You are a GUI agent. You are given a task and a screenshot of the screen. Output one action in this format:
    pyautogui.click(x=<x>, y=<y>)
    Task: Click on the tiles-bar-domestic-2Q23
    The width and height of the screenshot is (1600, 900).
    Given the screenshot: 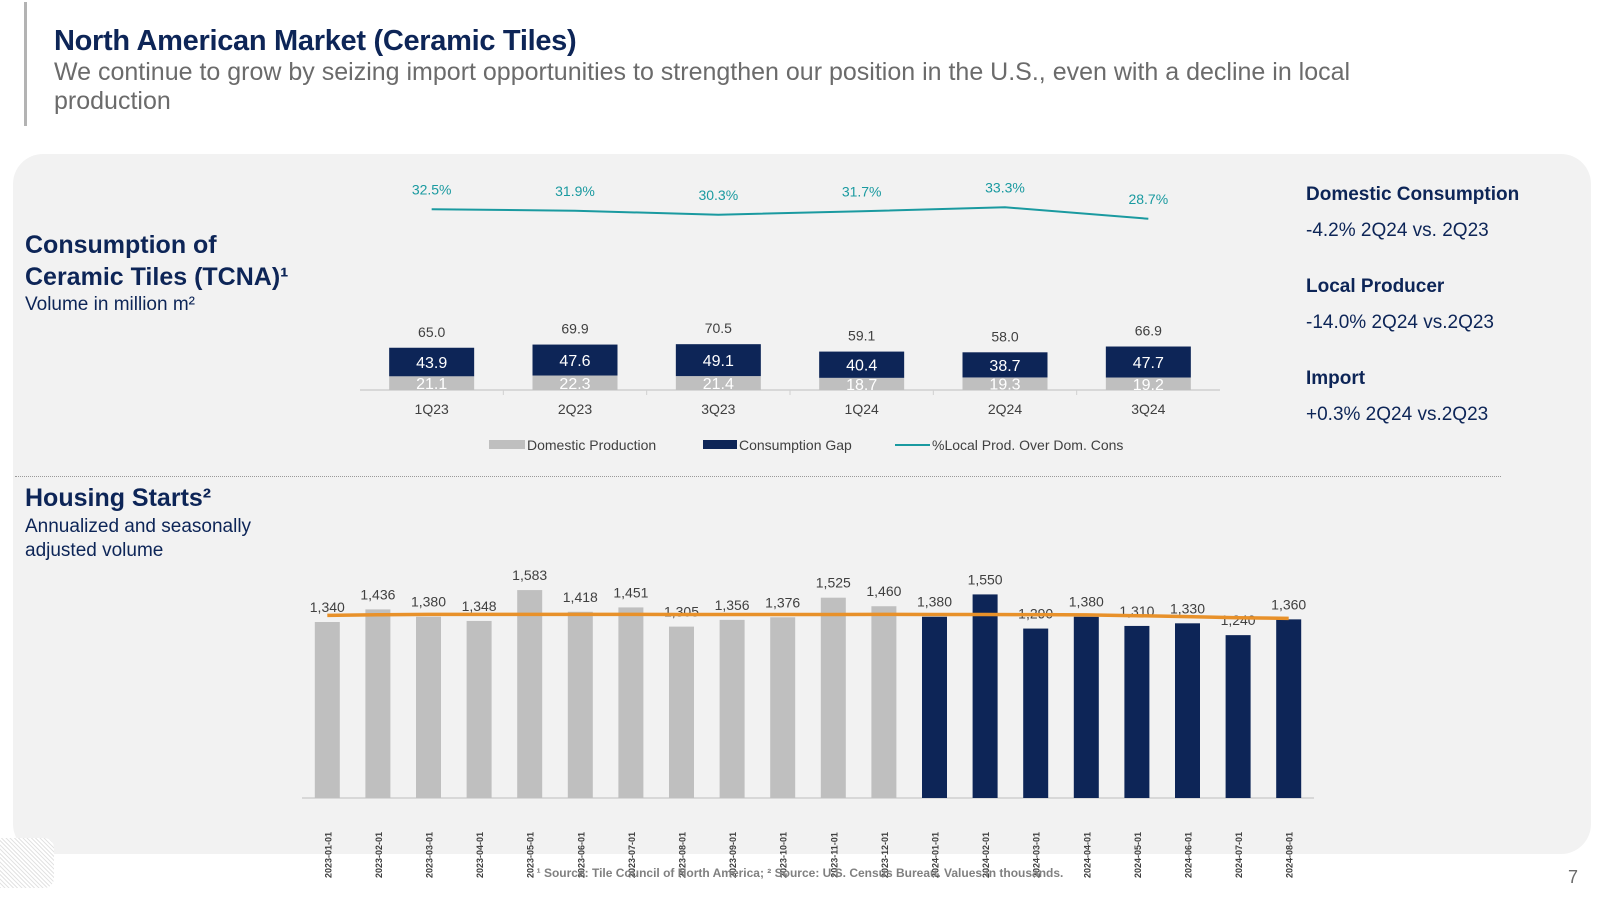 What is the action you would take?
    pyautogui.click(x=575, y=382)
    